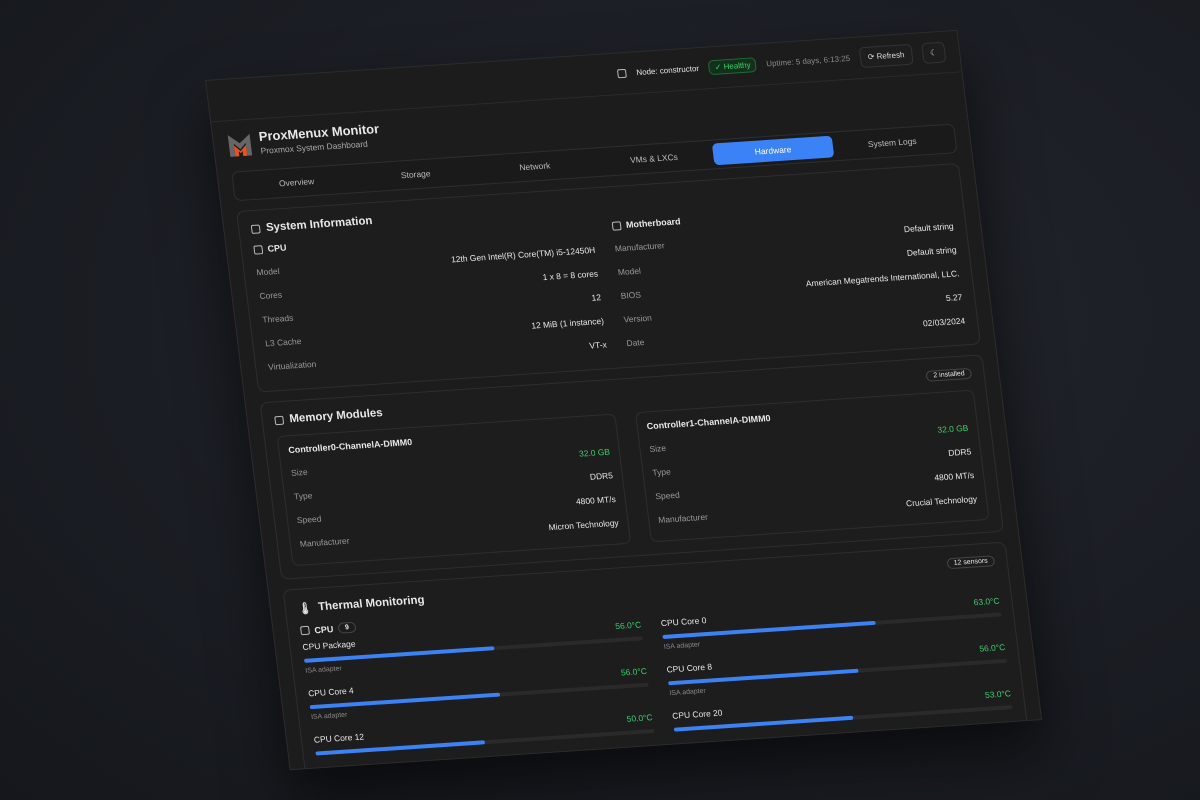 This screenshot has width=1200, height=800. Describe the element at coordinates (240, 145) in the screenshot. I see `proxmenux-logo` at that location.